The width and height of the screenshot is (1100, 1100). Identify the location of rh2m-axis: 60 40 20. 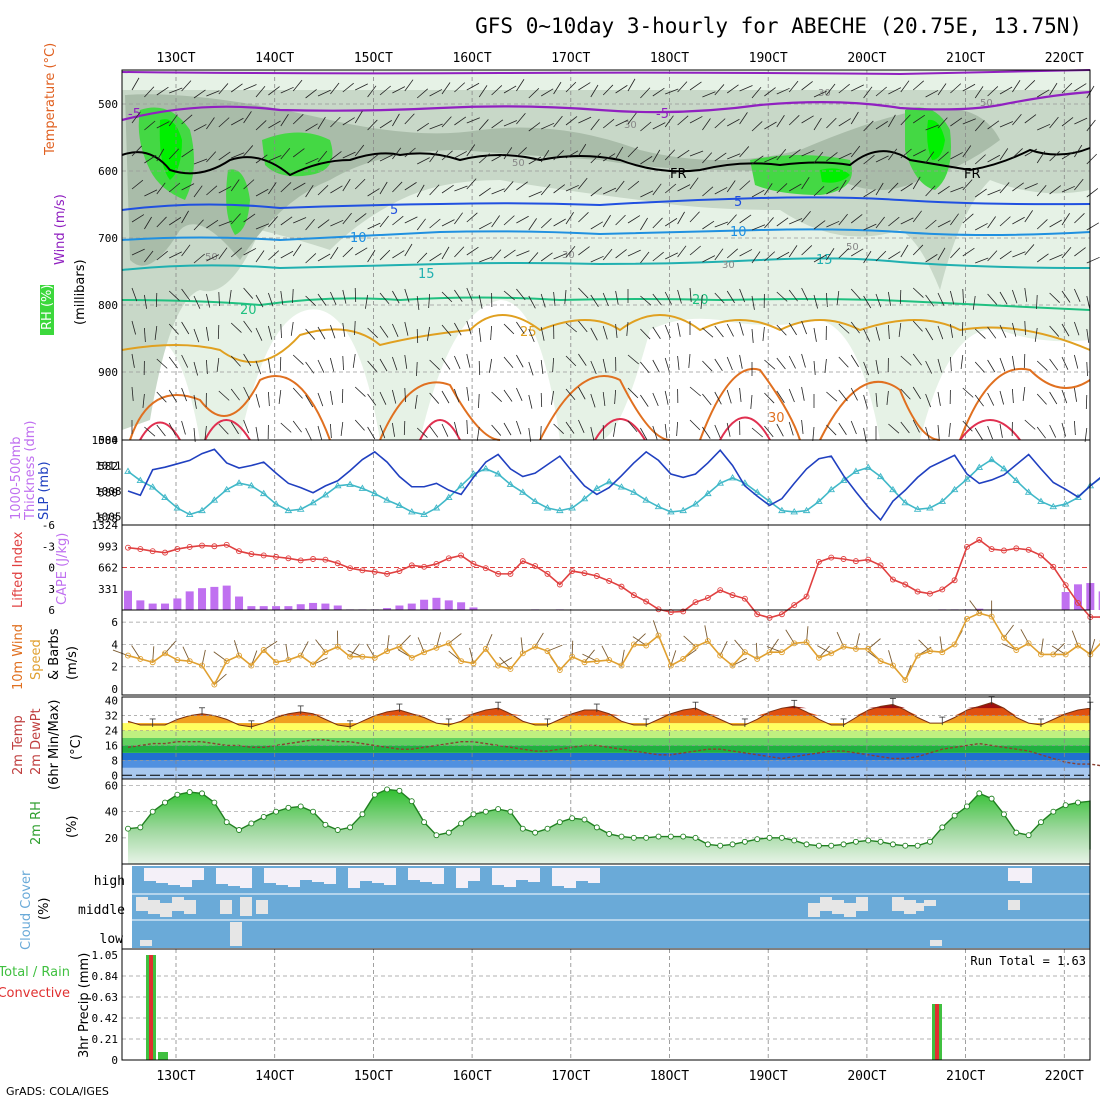
(111, 812).